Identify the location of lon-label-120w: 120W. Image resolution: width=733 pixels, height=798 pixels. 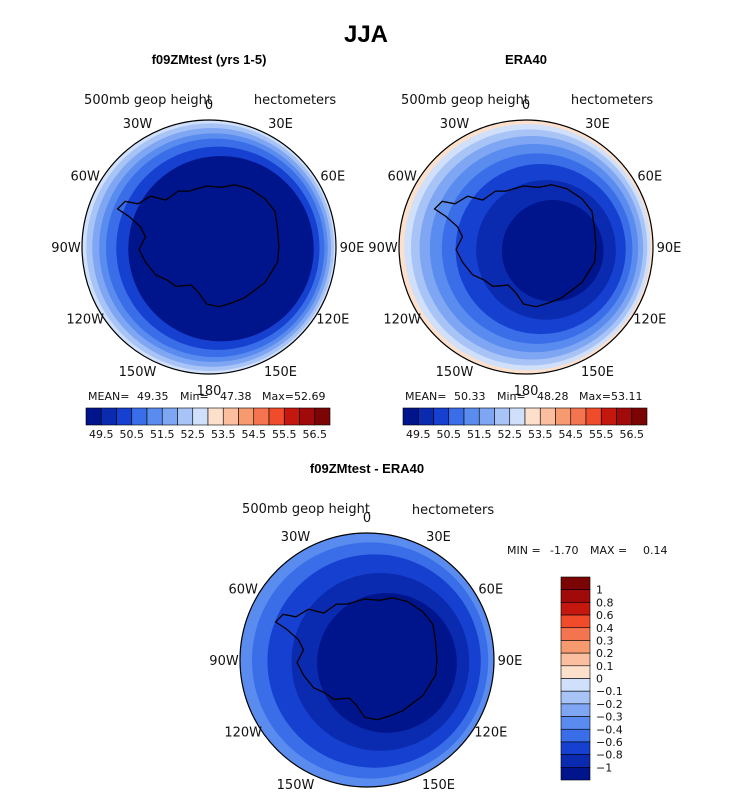
(243, 733).